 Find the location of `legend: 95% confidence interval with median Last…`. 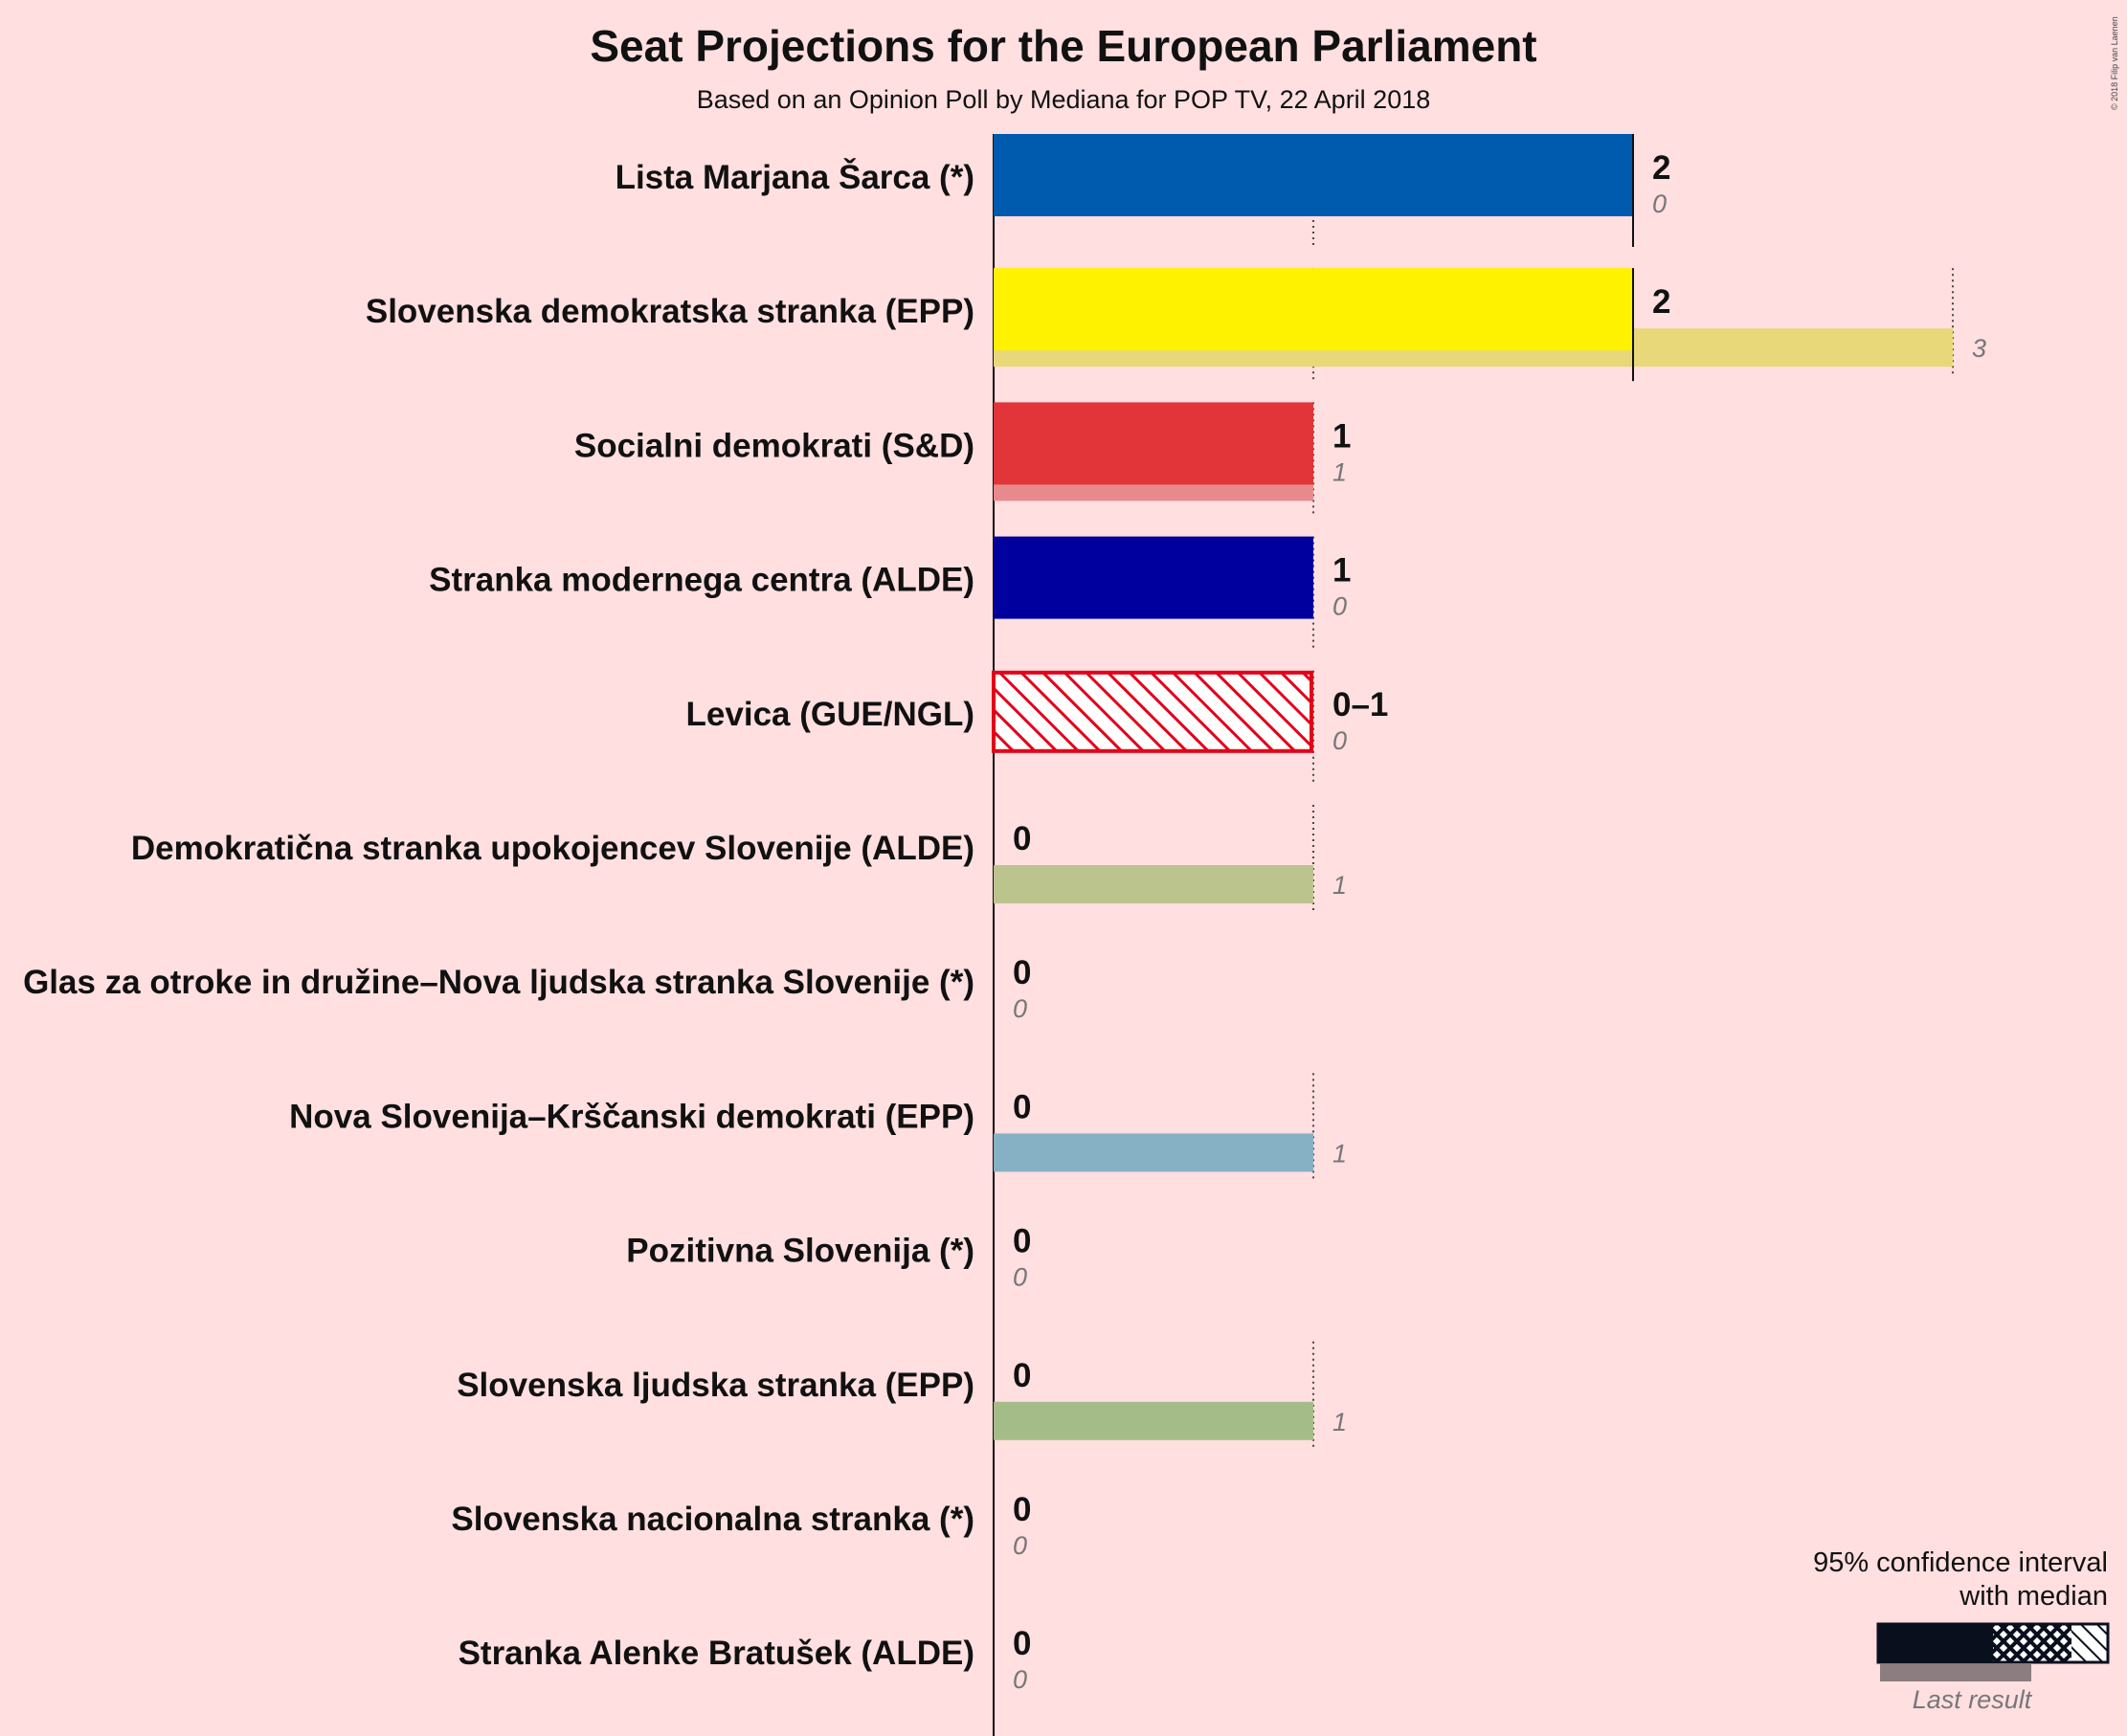

legend: 95% confidence interval with median Last… is located at coordinates (1961, 1631).